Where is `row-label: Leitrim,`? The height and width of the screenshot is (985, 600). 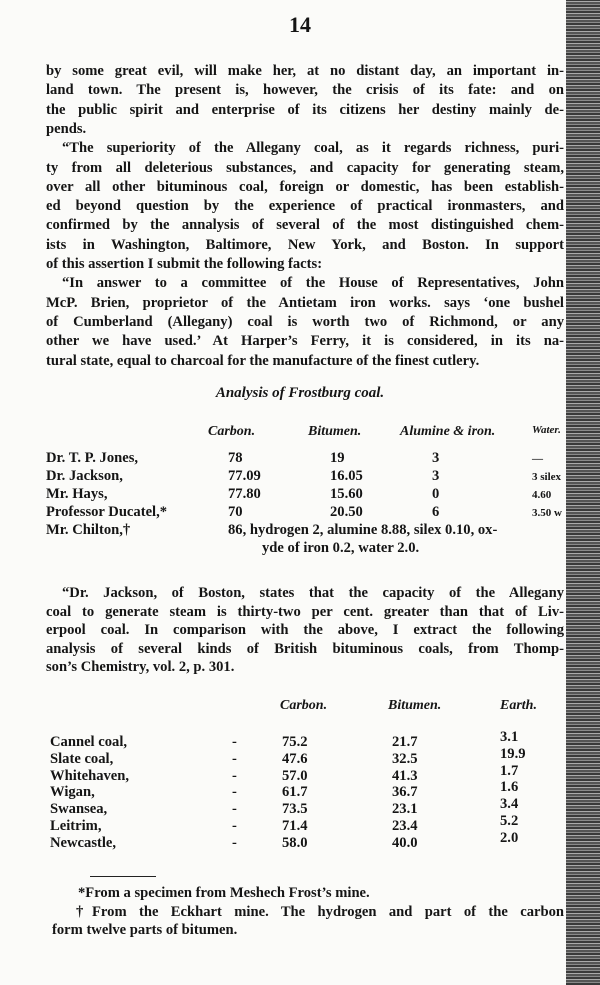 row-label: Leitrim, is located at coordinates (76, 826).